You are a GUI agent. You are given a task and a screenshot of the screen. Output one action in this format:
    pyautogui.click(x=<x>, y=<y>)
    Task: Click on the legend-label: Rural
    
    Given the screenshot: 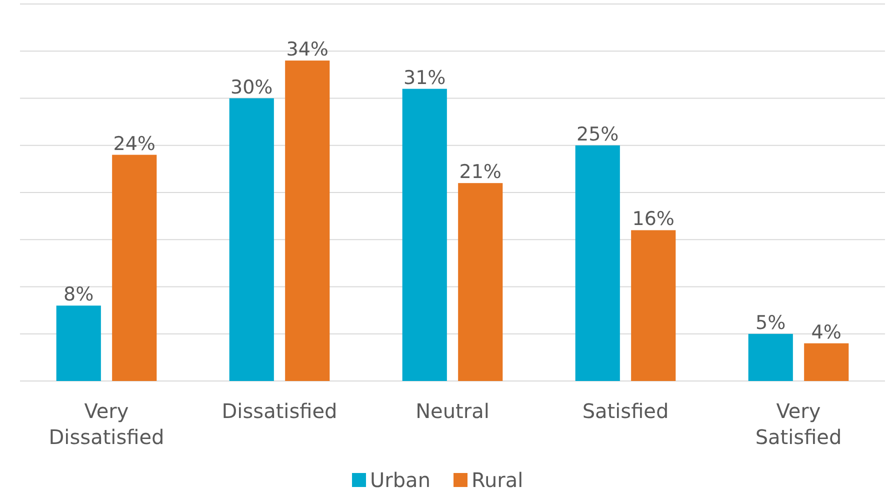 What is the action you would take?
    pyautogui.click(x=498, y=480)
    